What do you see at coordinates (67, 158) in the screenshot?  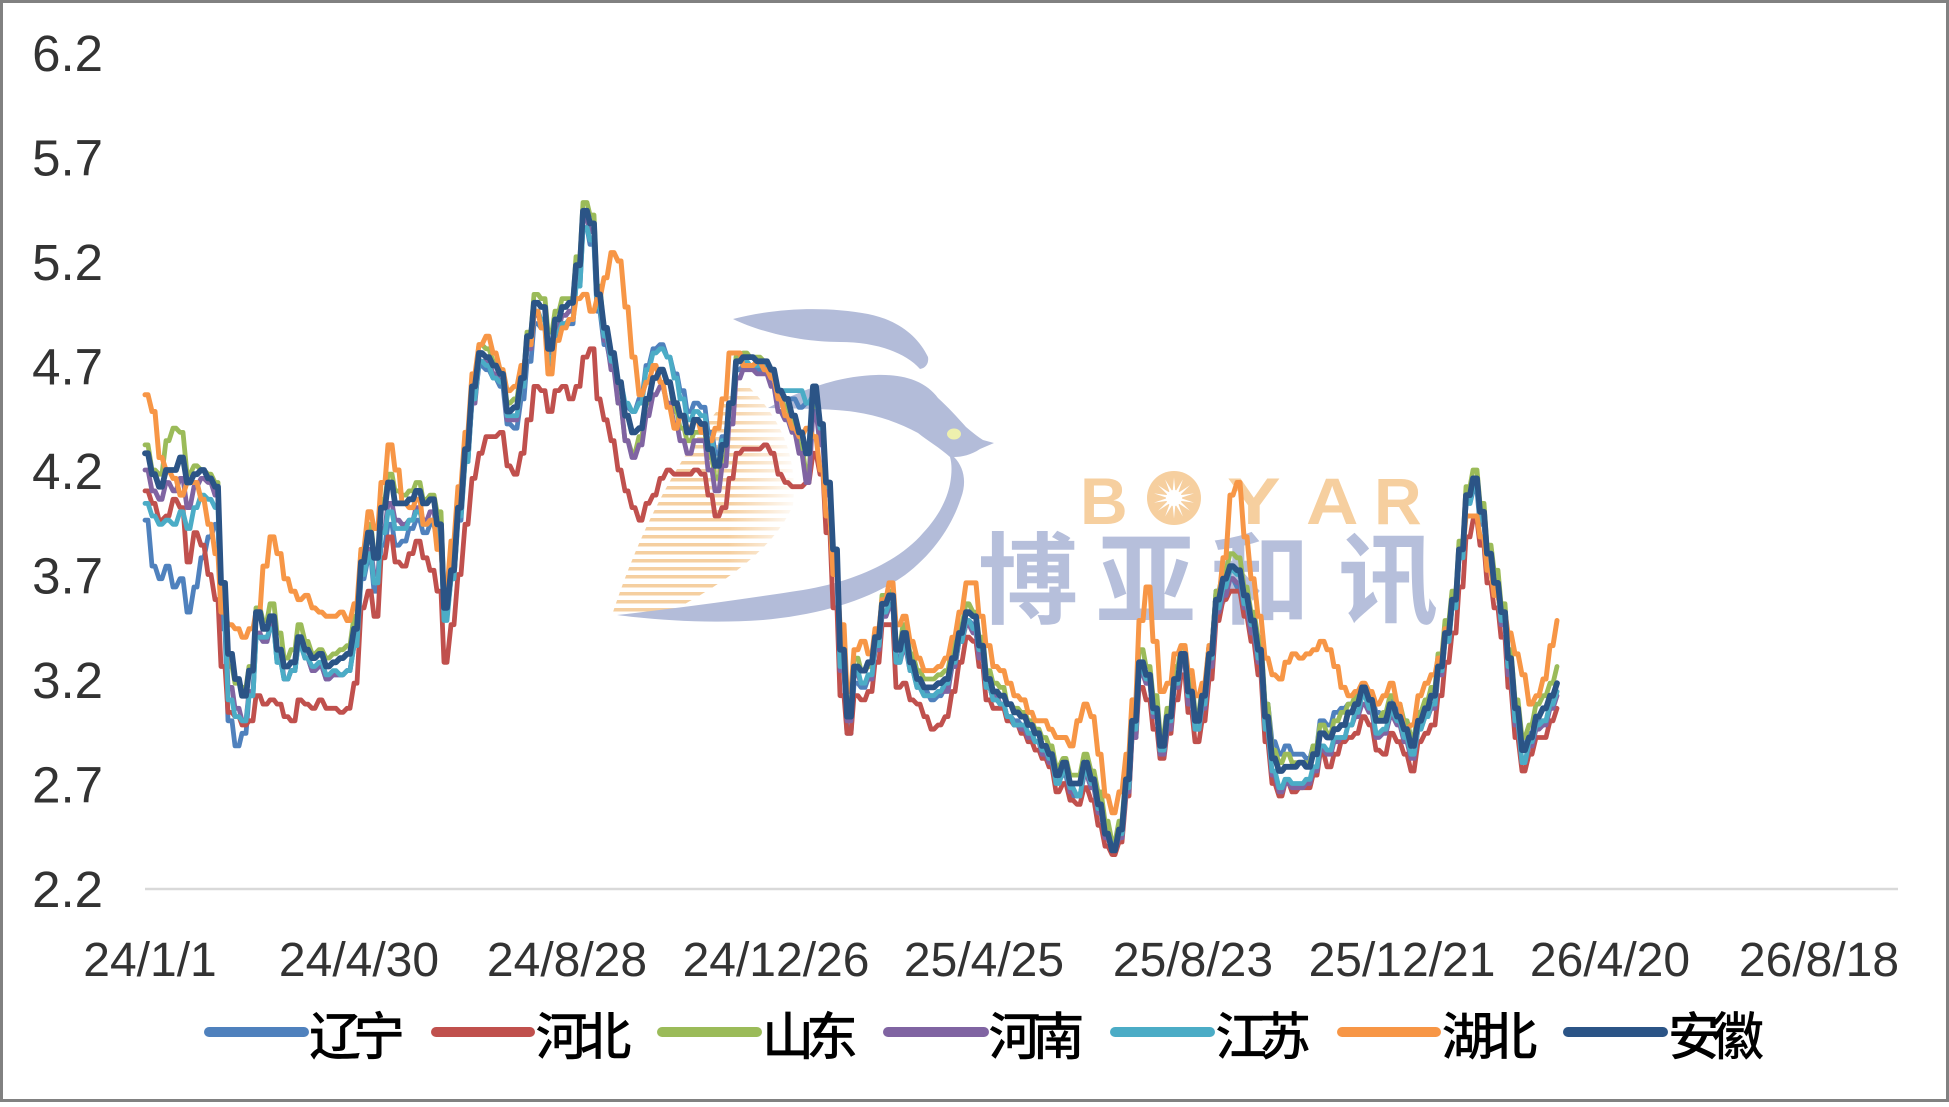 I see `svg-text: 5.7` at bounding box center [67, 158].